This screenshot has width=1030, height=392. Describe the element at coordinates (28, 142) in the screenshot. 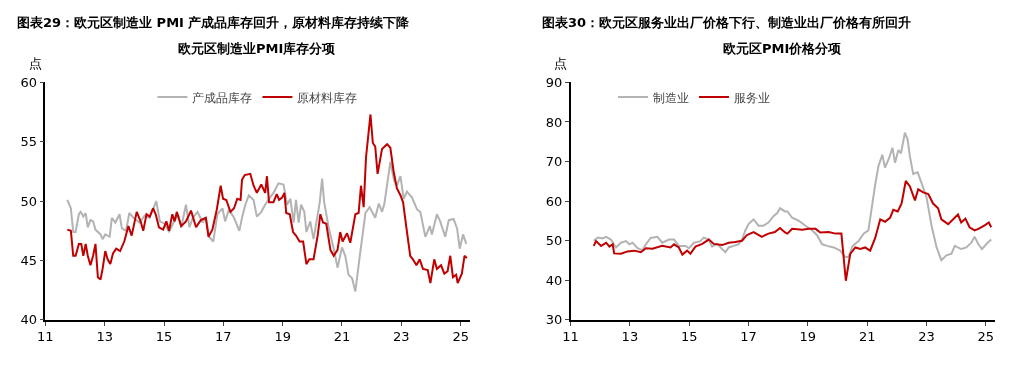

I see `y-tick-label: 55` at that location.